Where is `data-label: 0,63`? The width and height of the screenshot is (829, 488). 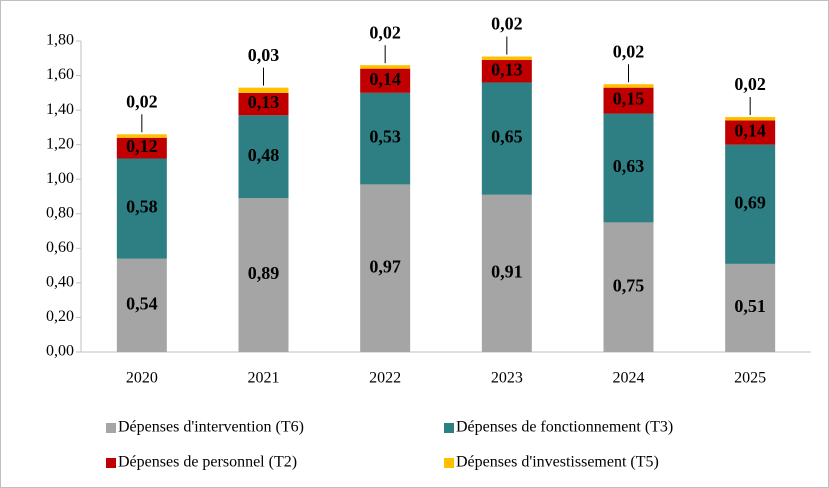 data-label: 0,63 is located at coordinates (629, 166).